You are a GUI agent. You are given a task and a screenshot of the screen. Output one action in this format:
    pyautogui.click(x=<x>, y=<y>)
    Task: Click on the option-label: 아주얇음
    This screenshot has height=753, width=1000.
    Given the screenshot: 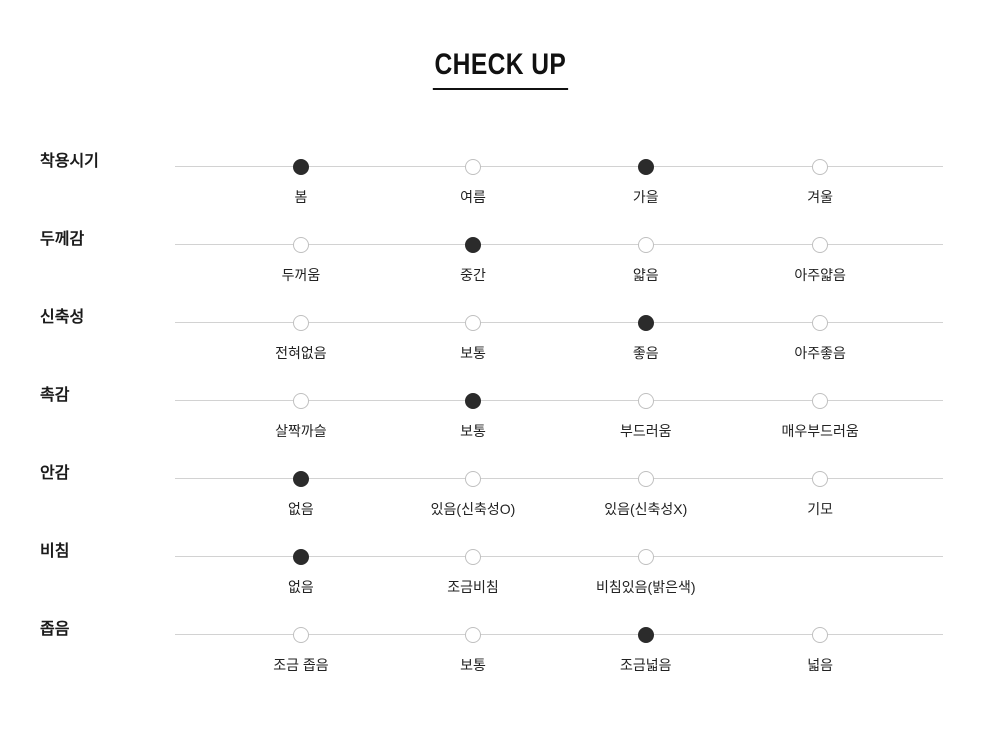 What is the action you would take?
    pyautogui.click(x=820, y=275)
    